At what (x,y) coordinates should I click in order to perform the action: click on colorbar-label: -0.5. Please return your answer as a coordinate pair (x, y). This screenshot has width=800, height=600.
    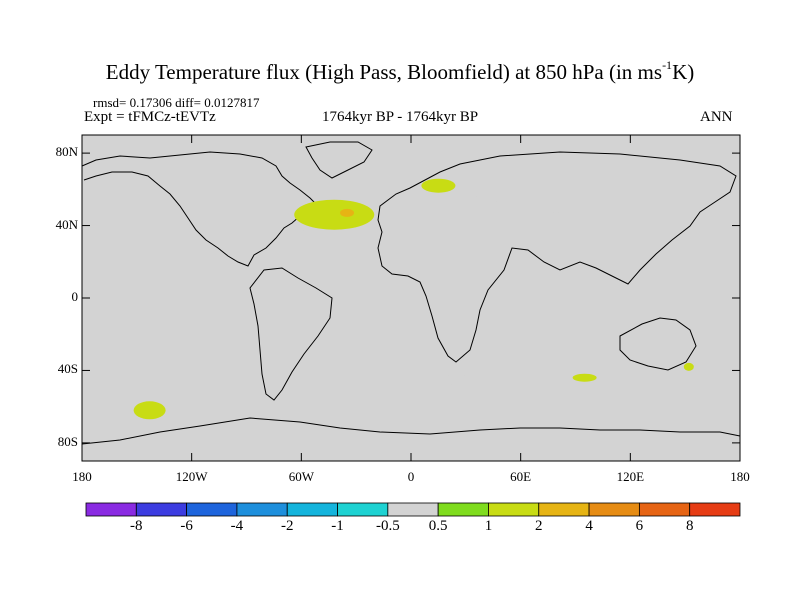
    Looking at the image, I should click on (387, 526).